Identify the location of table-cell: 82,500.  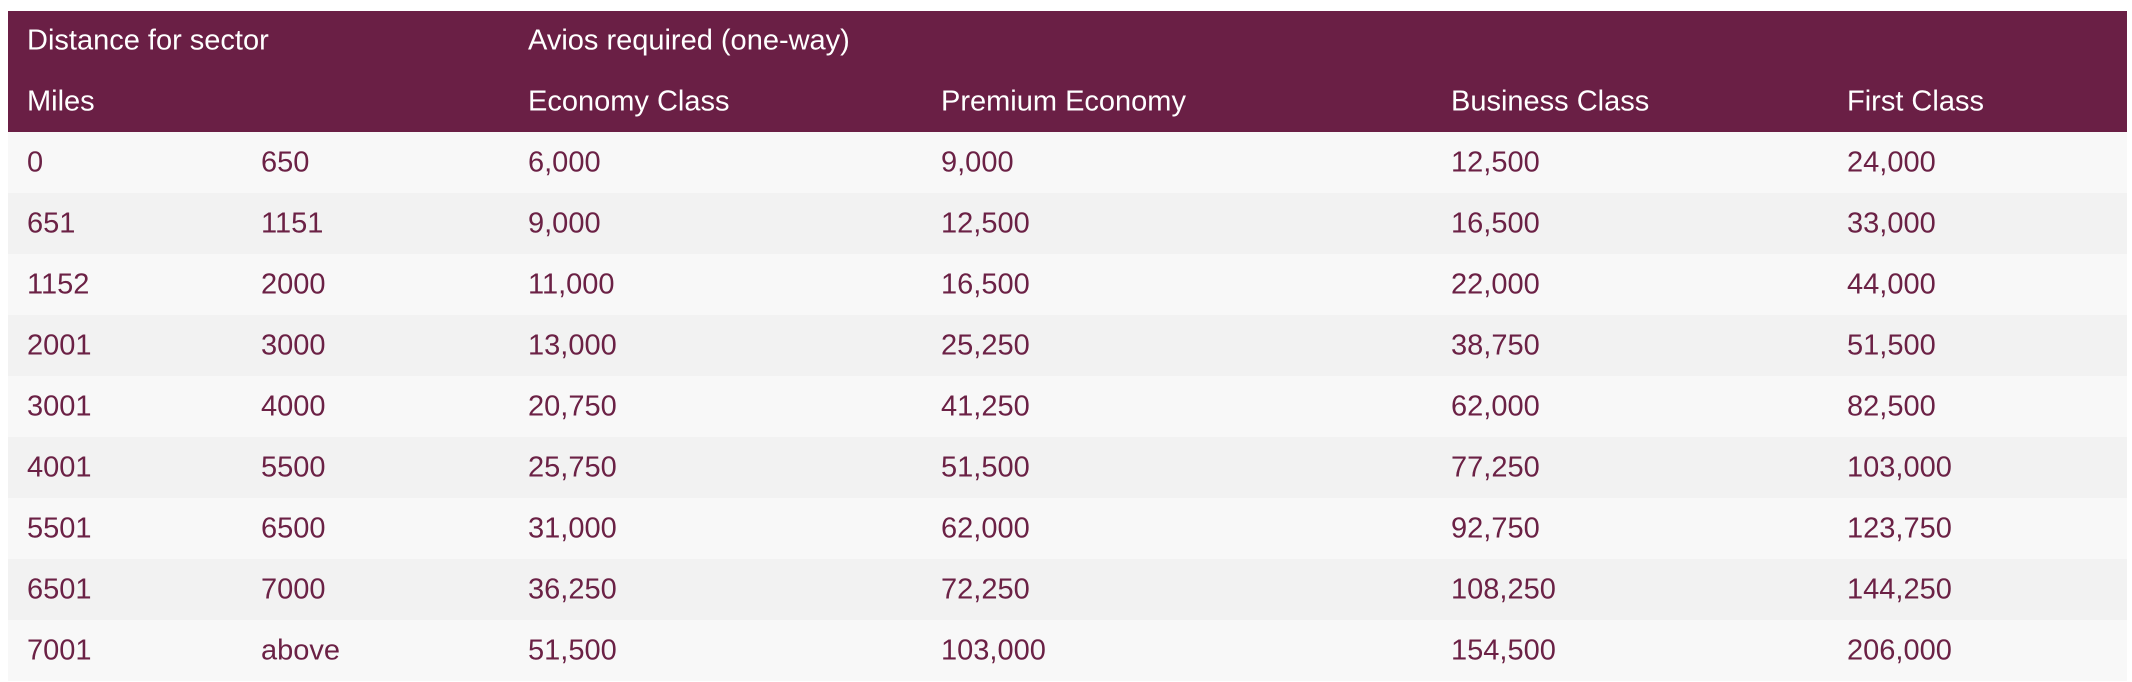
(1891, 406).